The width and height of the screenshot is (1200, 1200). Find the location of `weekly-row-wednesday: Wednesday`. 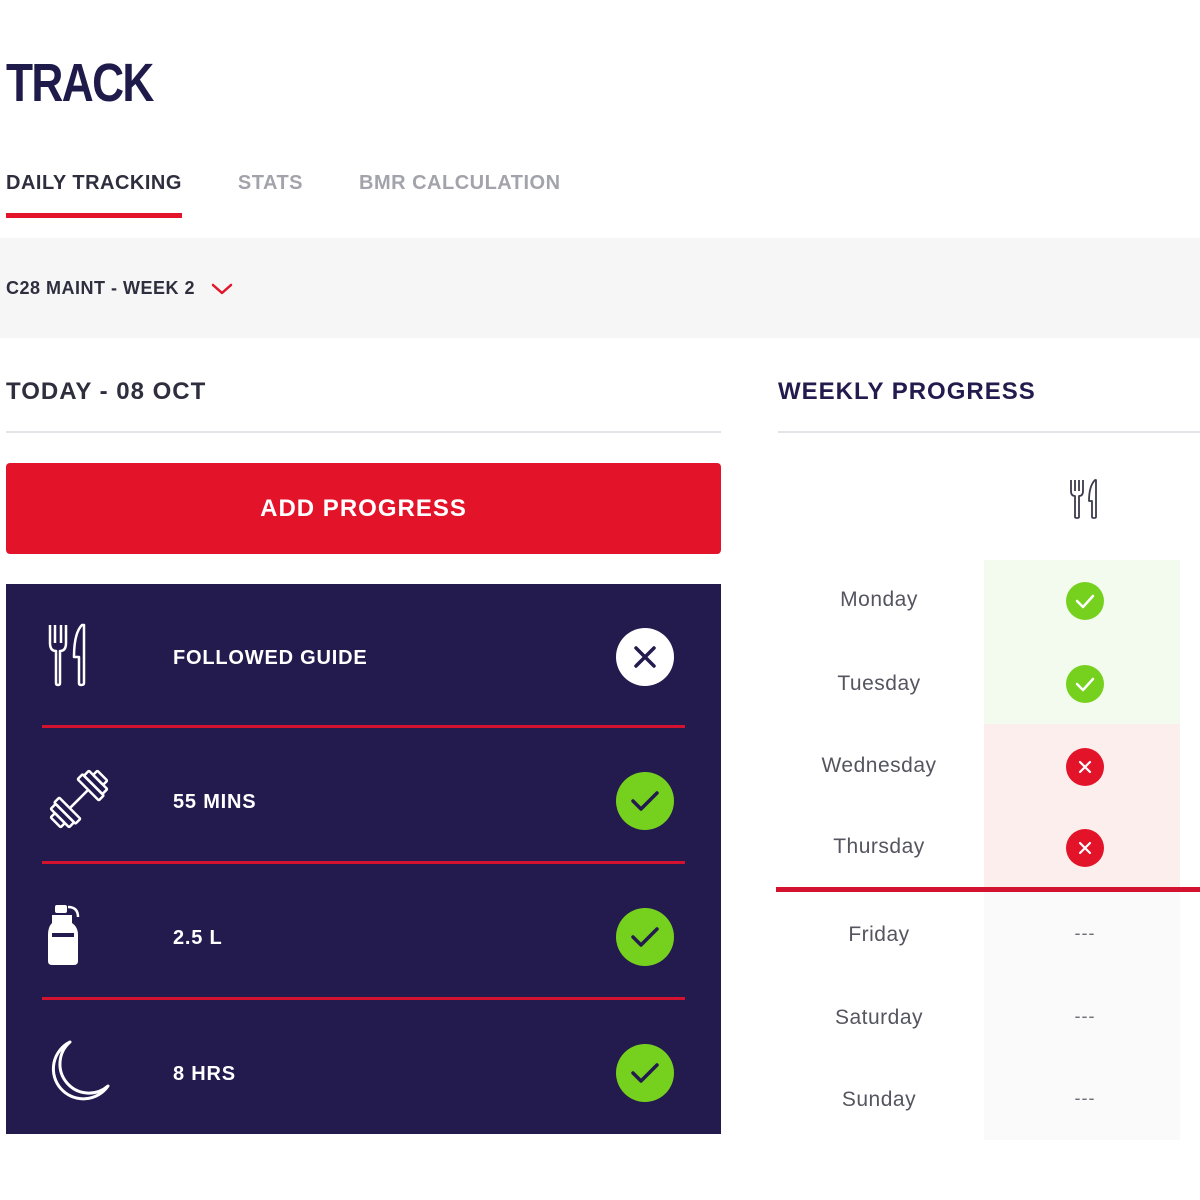

weekly-row-wednesday: Wednesday is located at coordinates (989, 765).